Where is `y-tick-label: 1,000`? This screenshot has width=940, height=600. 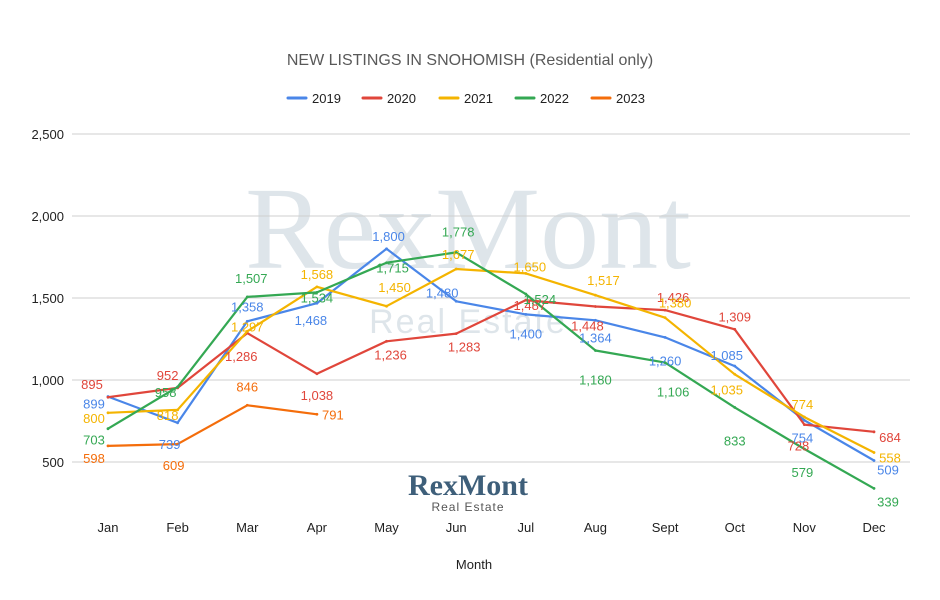
y-tick-label: 1,000 is located at coordinates (47, 380).